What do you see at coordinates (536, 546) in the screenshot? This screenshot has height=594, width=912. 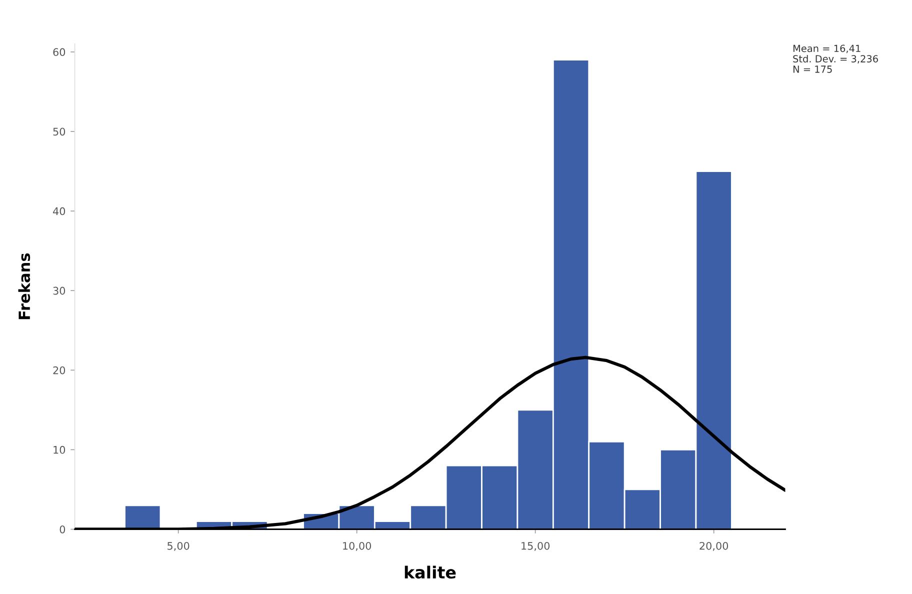 I see `x-tick-label: 15,00` at bounding box center [536, 546].